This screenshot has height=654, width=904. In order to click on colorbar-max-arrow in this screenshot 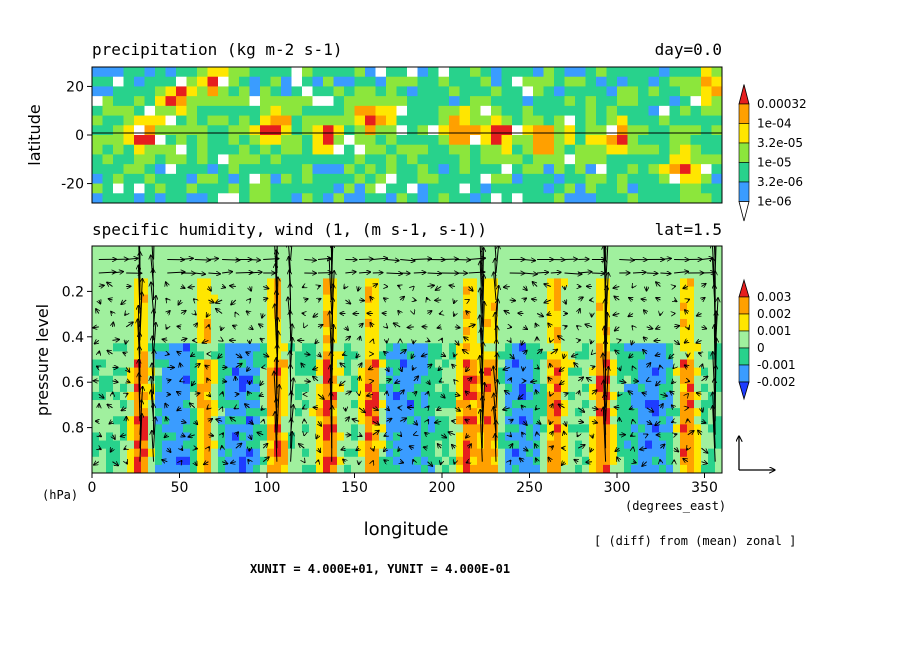, I will do `click(744, 94)`.